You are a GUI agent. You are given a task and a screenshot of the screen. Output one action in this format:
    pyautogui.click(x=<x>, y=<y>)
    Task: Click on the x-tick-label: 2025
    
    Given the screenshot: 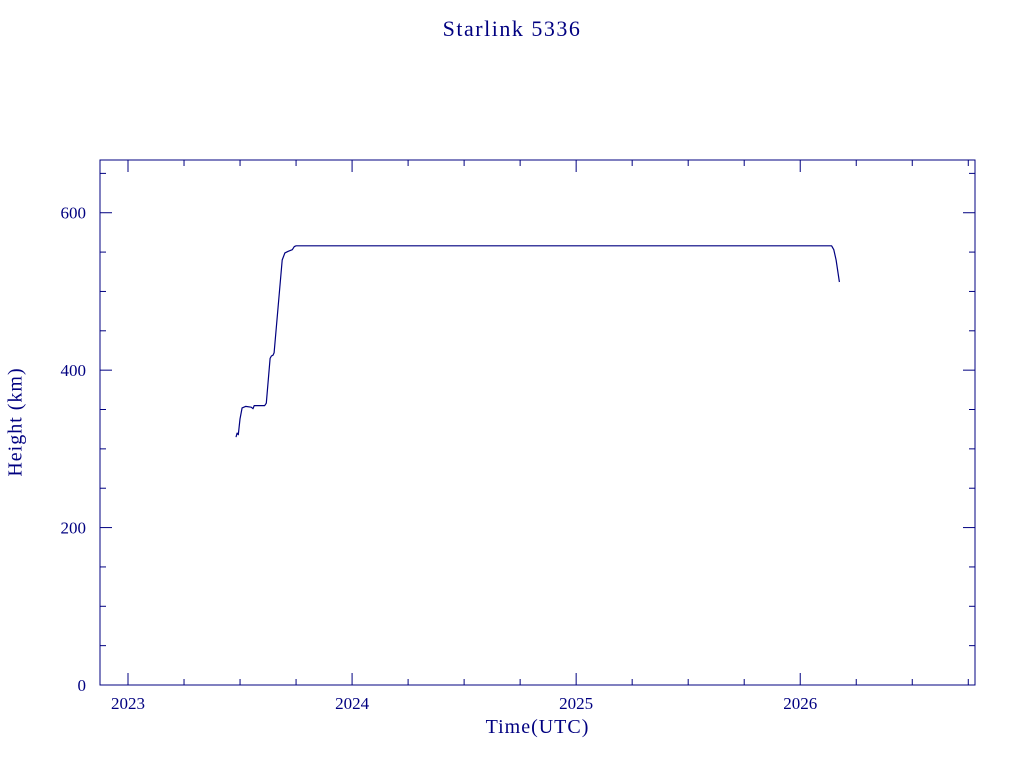 What is the action you would take?
    pyautogui.click(x=576, y=703)
    